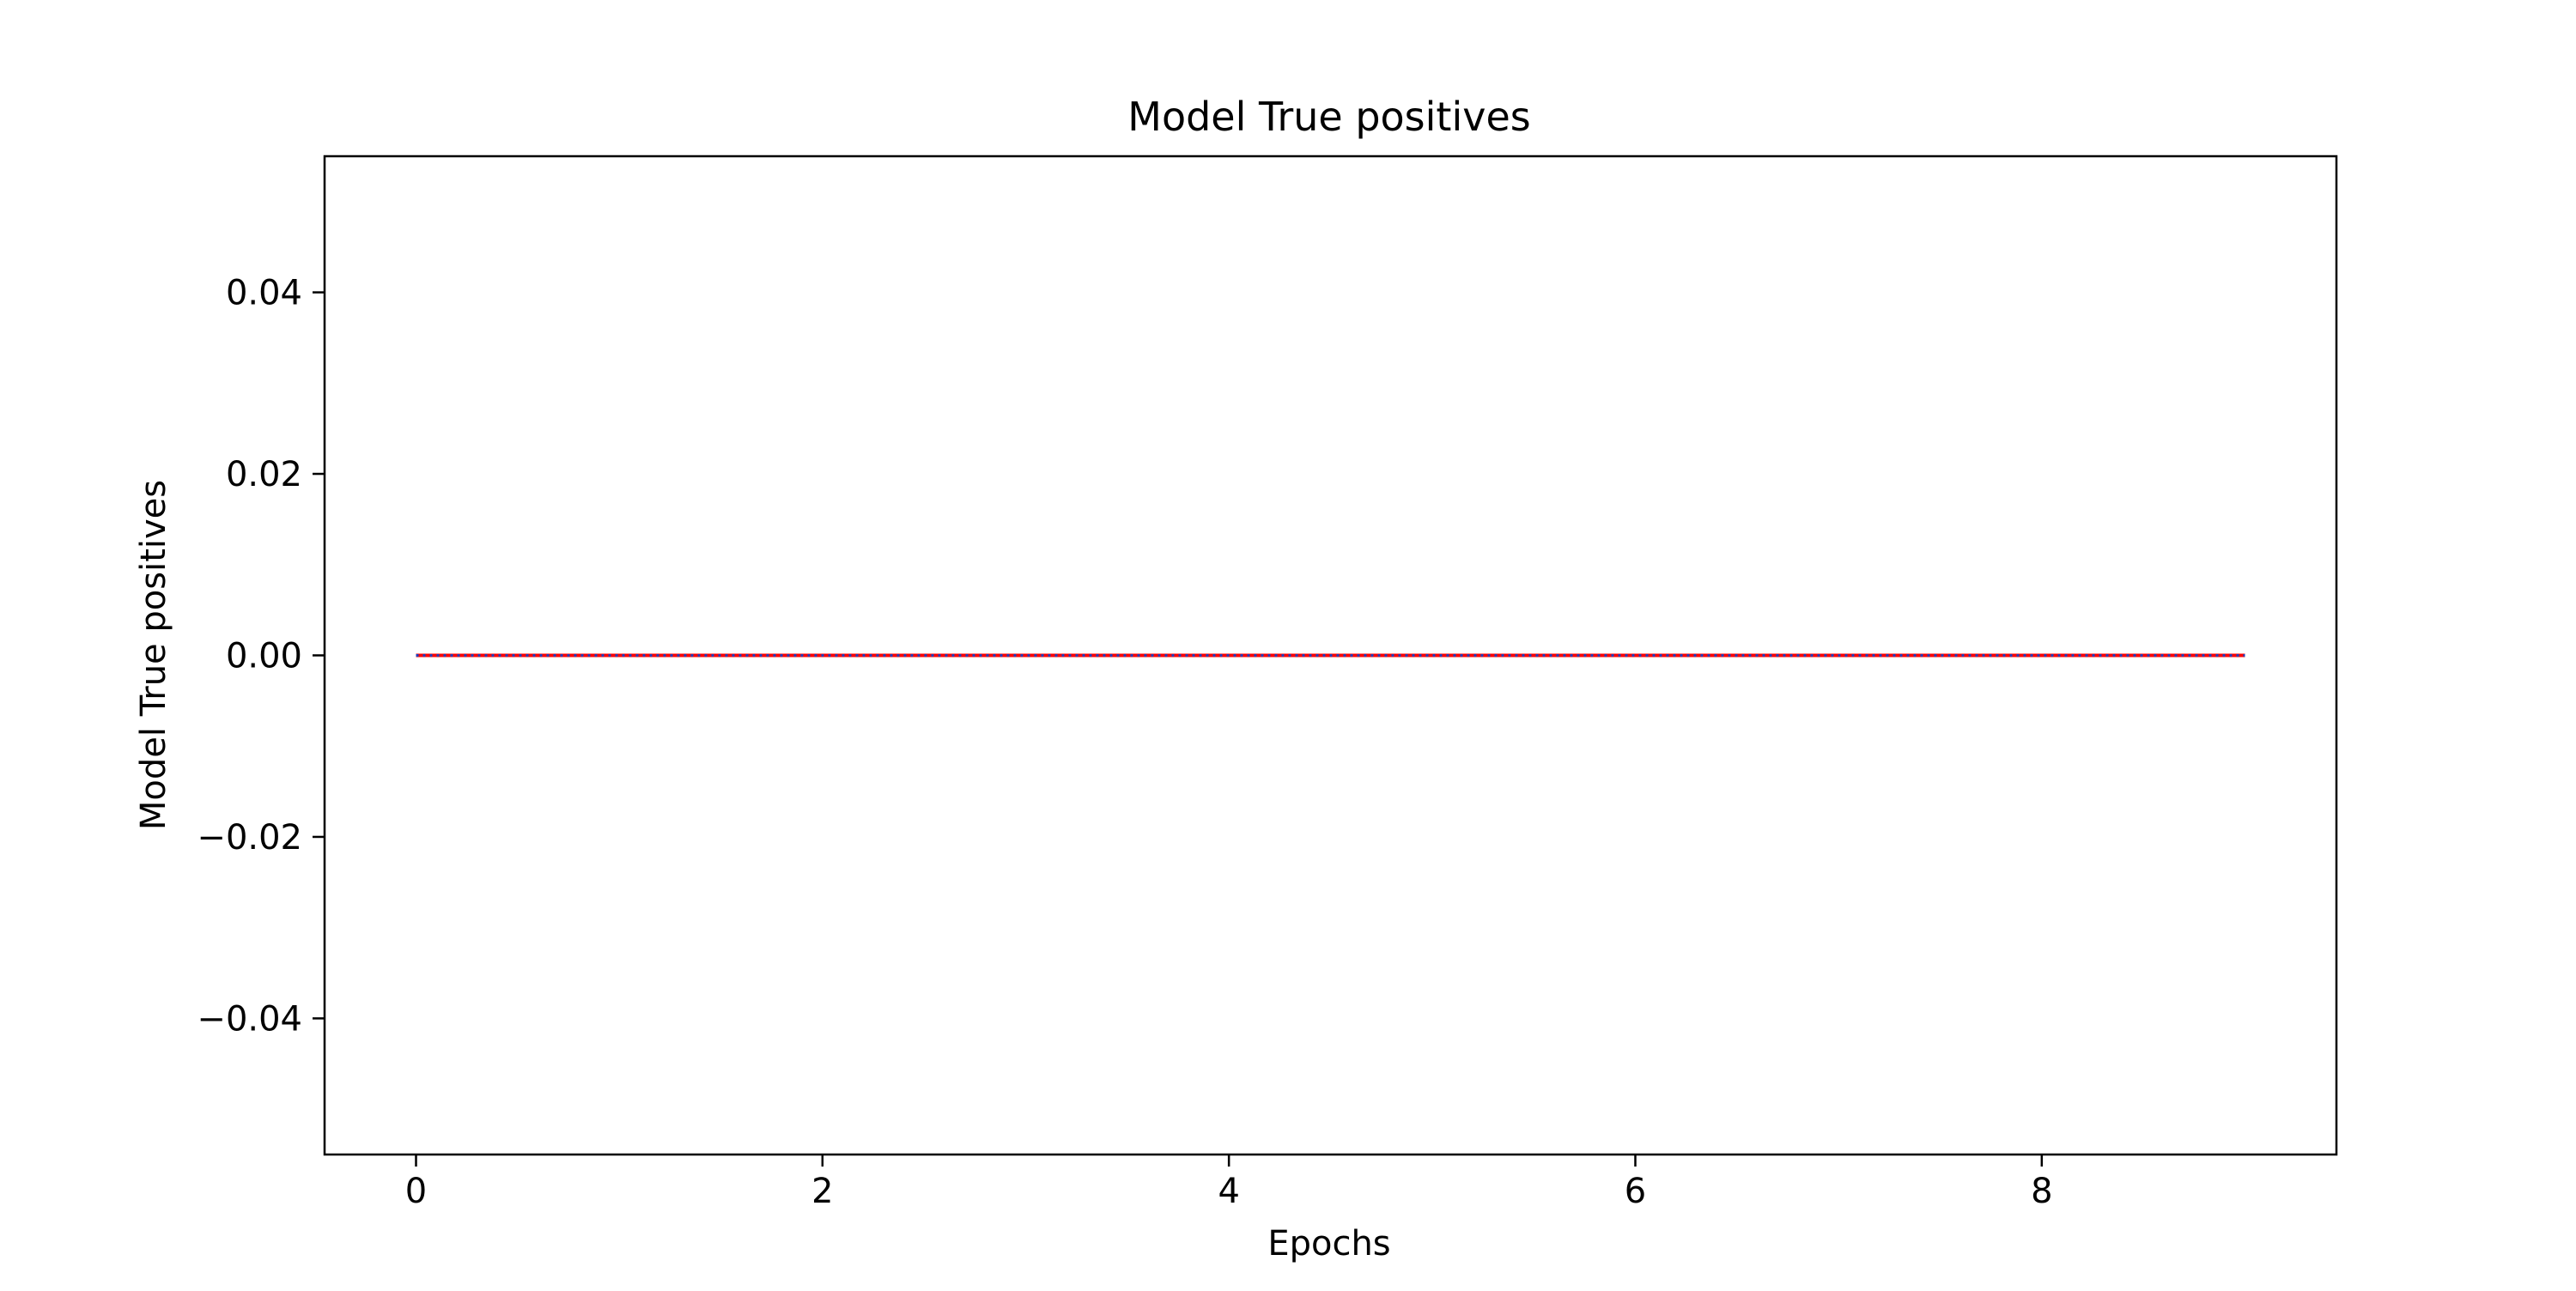 Image resolution: width=2576 pixels, height=1291 pixels. What do you see at coordinates (264, 294) in the screenshot?
I see `y-tick-label: 0.04` at bounding box center [264, 294].